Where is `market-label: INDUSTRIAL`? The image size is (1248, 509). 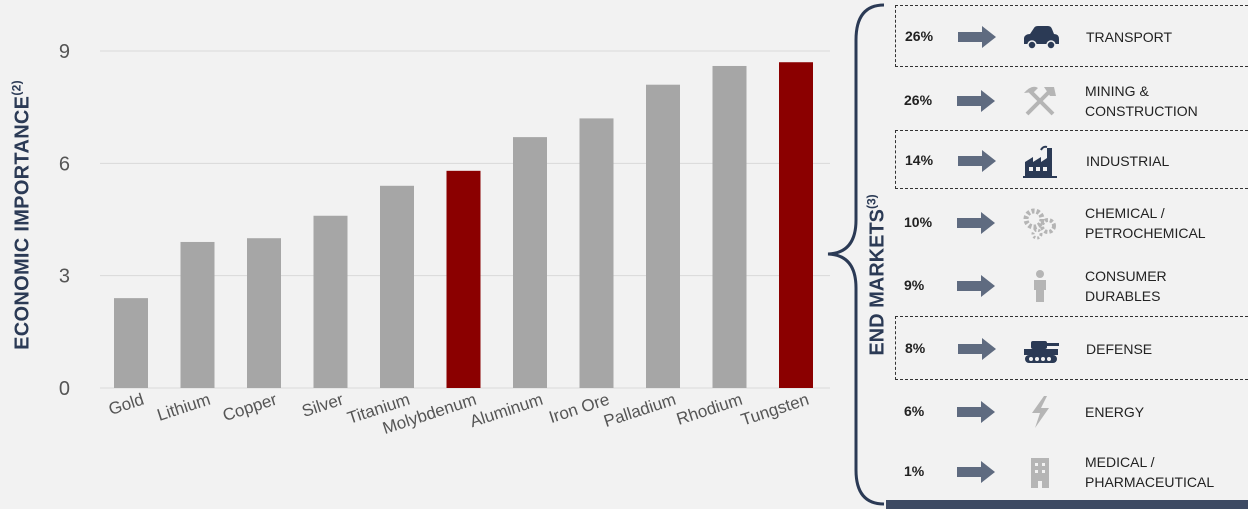
market-label: INDUSTRIAL is located at coordinates (1127, 161).